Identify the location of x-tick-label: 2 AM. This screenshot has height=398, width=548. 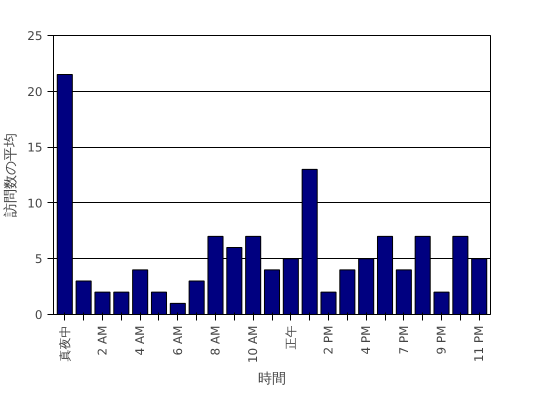
(102, 340).